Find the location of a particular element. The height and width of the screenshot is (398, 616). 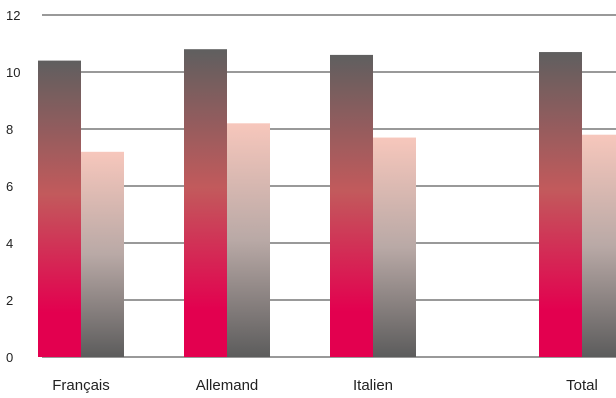

category-label: Total is located at coordinates (582, 385).